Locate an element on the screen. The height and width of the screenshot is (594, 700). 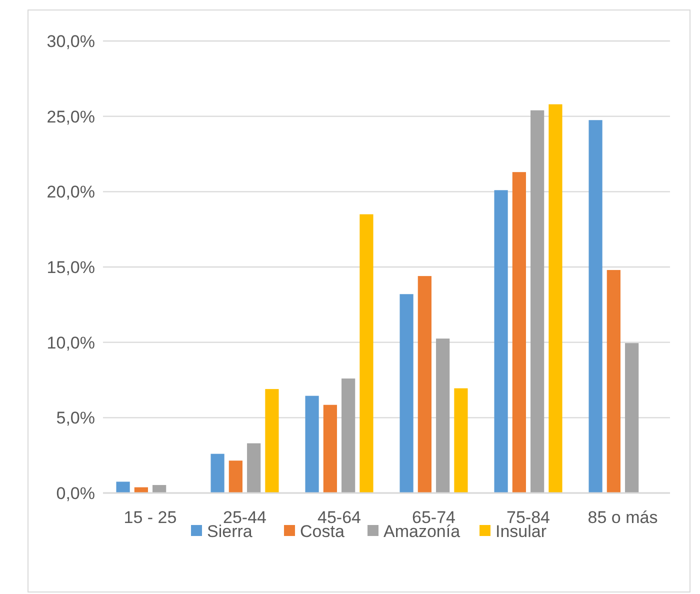
y-tick-label: 0,0% is located at coordinates (75, 493).